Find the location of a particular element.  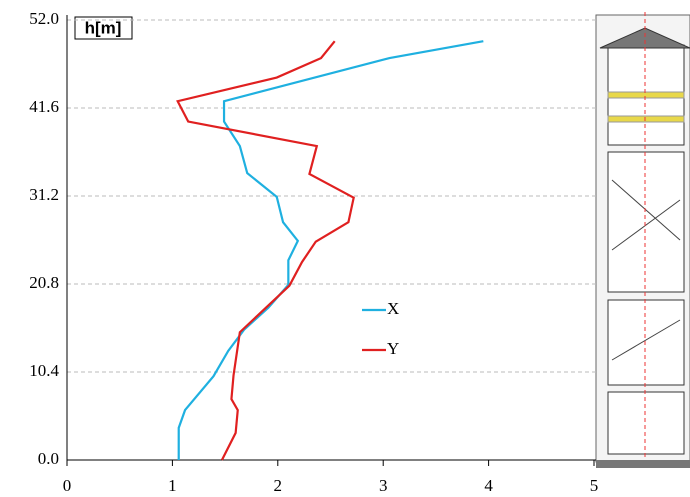

y-label-box is located at coordinates (103, 28).